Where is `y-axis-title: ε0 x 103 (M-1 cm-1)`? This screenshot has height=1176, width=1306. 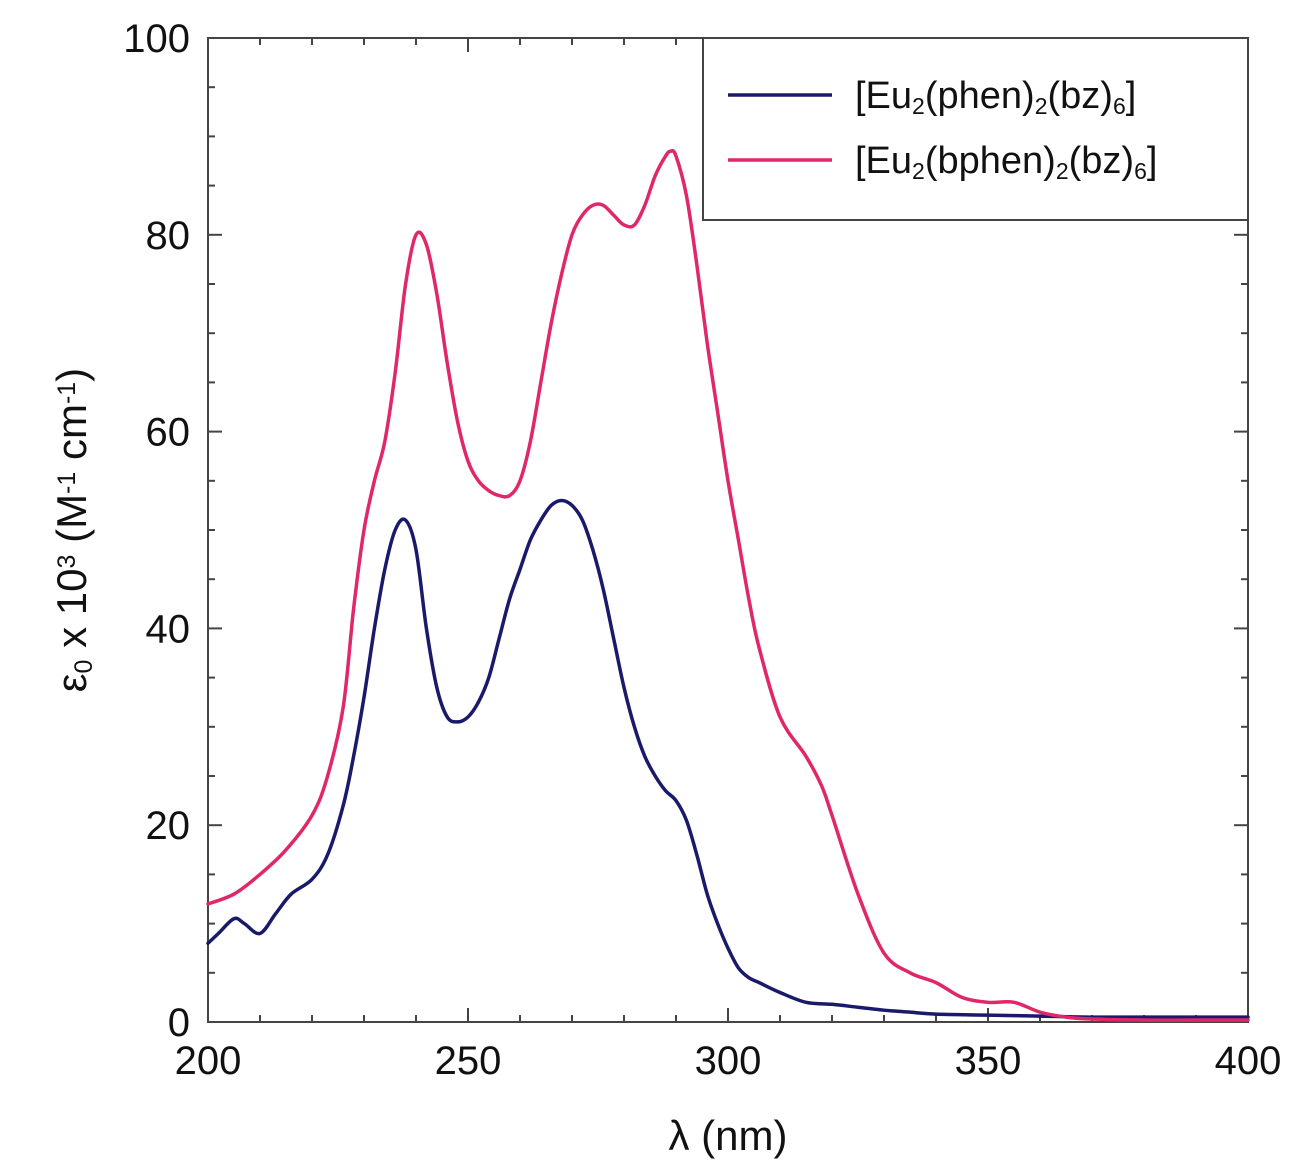
y-axis-title: ε0 x 103 (M-1 cm-1) is located at coordinates (73, 530).